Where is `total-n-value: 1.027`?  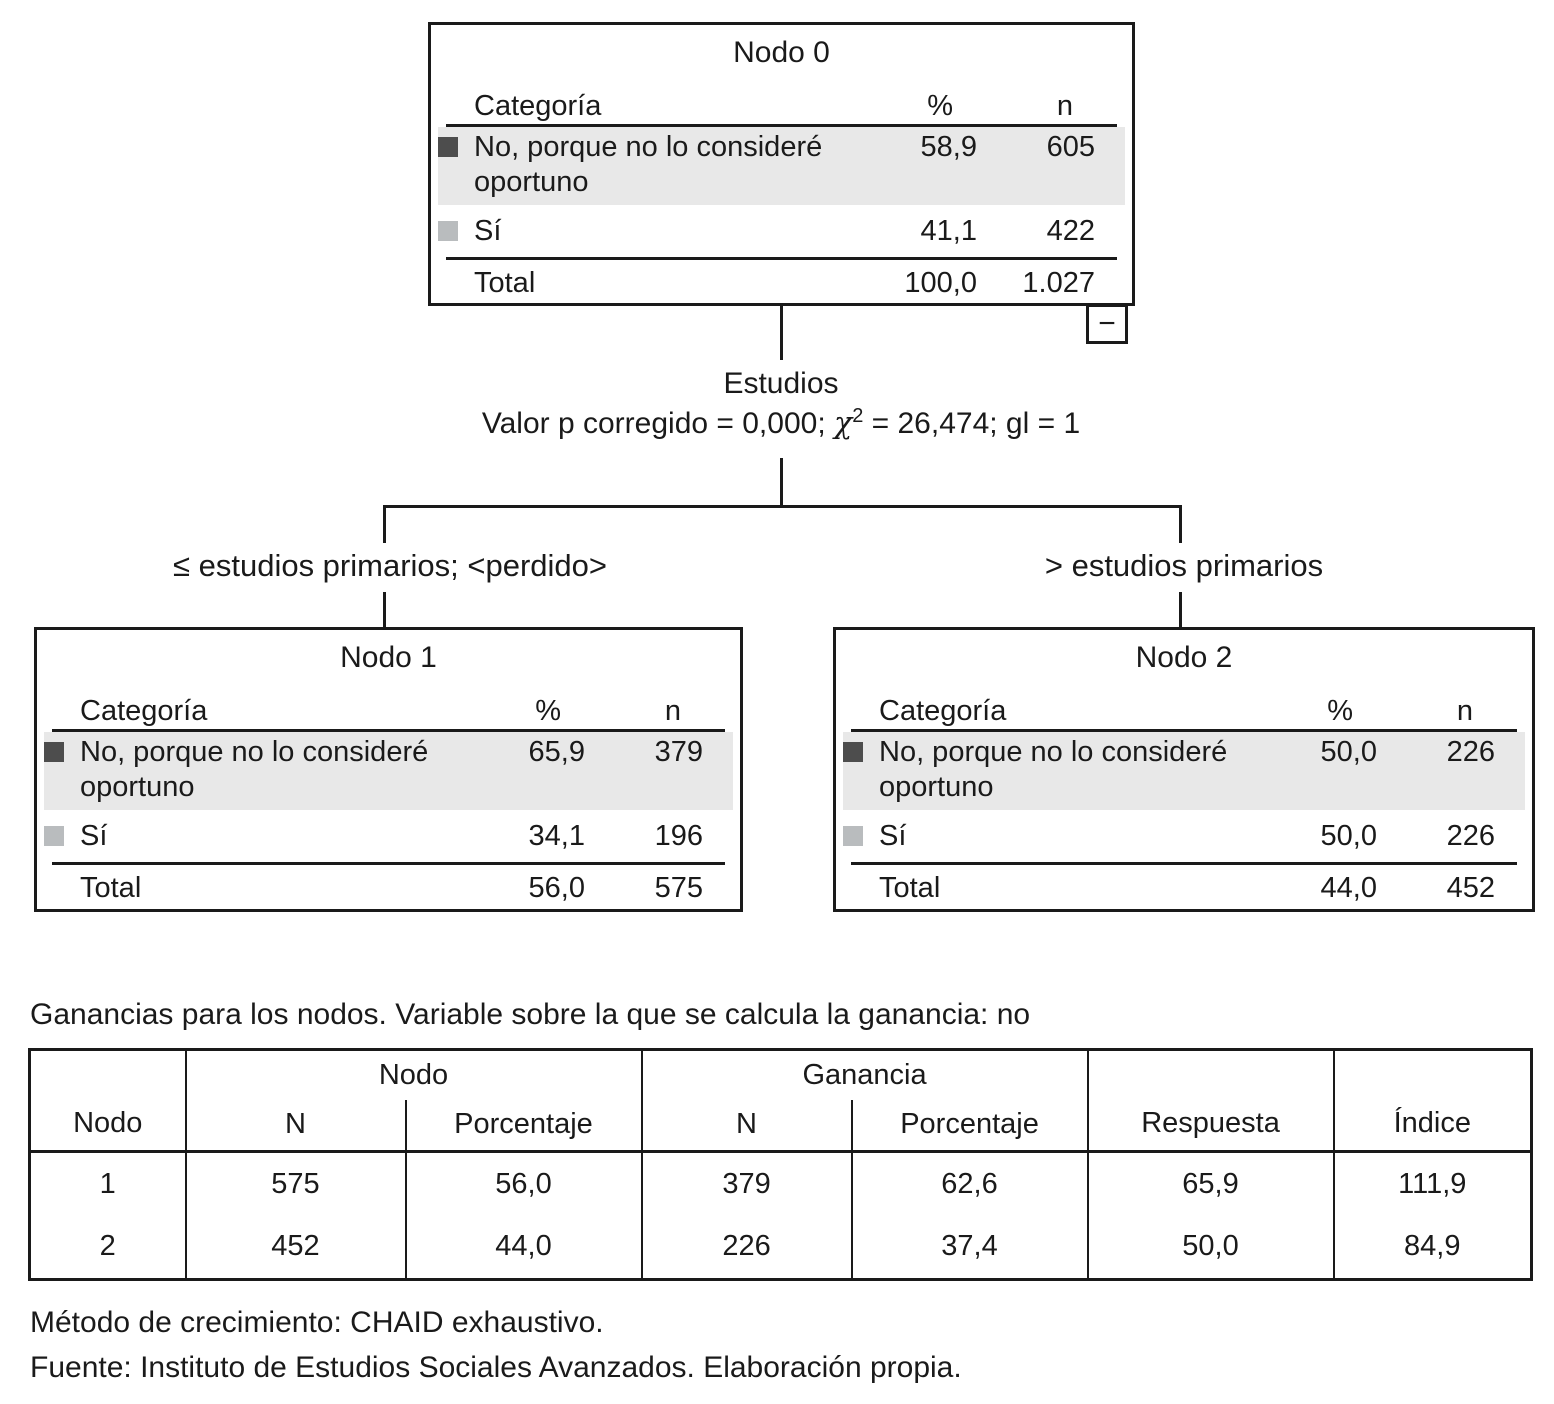 total-n-value: 1.027 is located at coordinates (1058, 282).